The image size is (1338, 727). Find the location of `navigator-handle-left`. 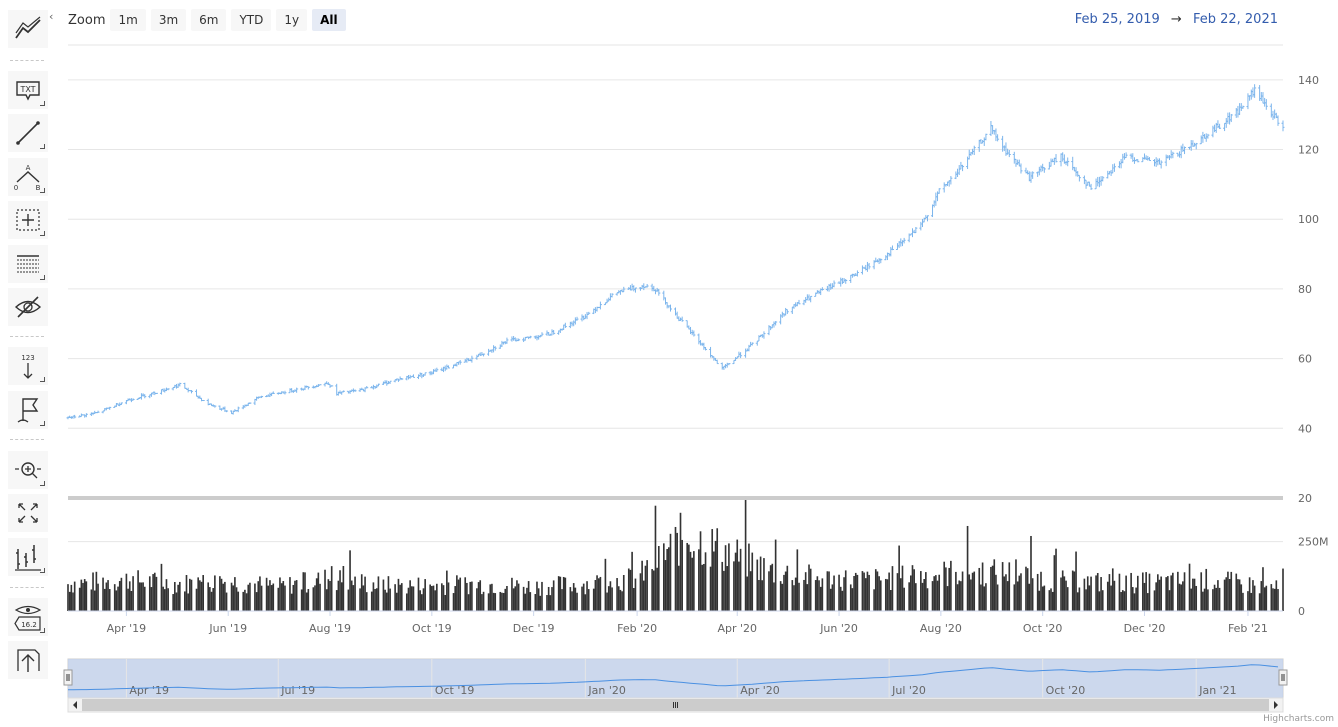

navigator-handle-left is located at coordinates (68, 677).